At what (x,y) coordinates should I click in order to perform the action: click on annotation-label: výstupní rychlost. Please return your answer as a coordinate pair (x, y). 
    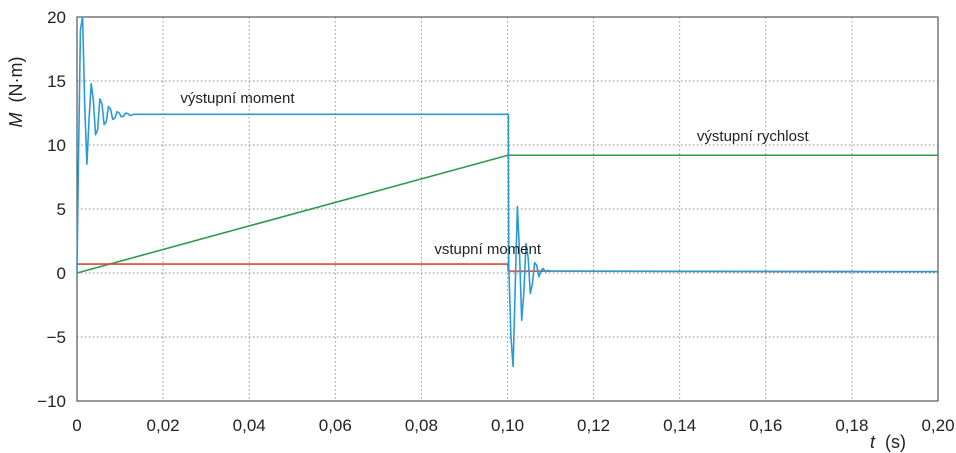
    Looking at the image, I should click on (753, 136).